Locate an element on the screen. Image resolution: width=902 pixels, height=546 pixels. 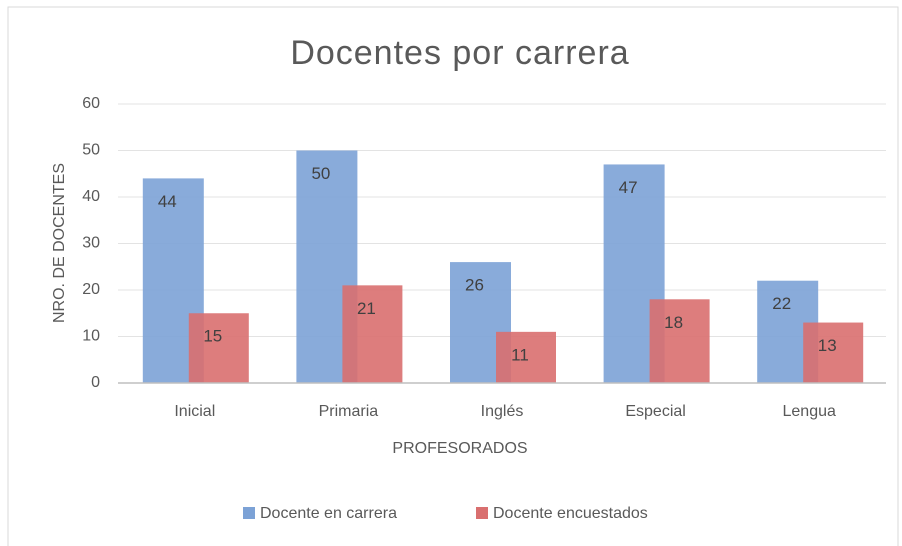
data-label: 47 is located at coordinates (628, 187).